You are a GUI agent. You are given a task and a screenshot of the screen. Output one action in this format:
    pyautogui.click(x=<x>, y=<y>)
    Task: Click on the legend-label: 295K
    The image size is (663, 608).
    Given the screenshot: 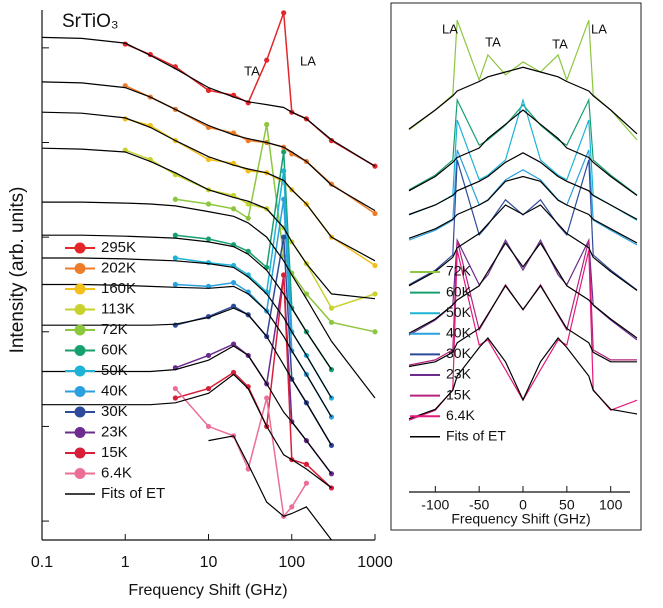 What is the action you would take?
    pyautogui.click(x=118, y=247)
    